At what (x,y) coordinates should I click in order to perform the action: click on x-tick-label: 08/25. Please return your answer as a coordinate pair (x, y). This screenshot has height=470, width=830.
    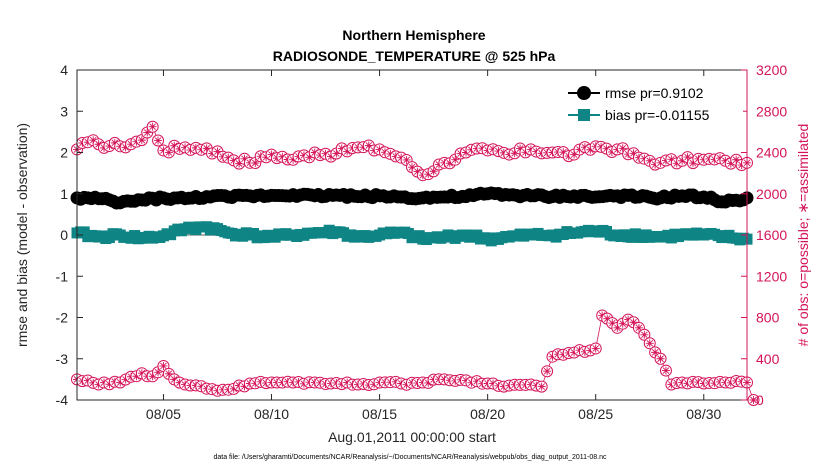
    Looking at the image, I should click on (595, 414).